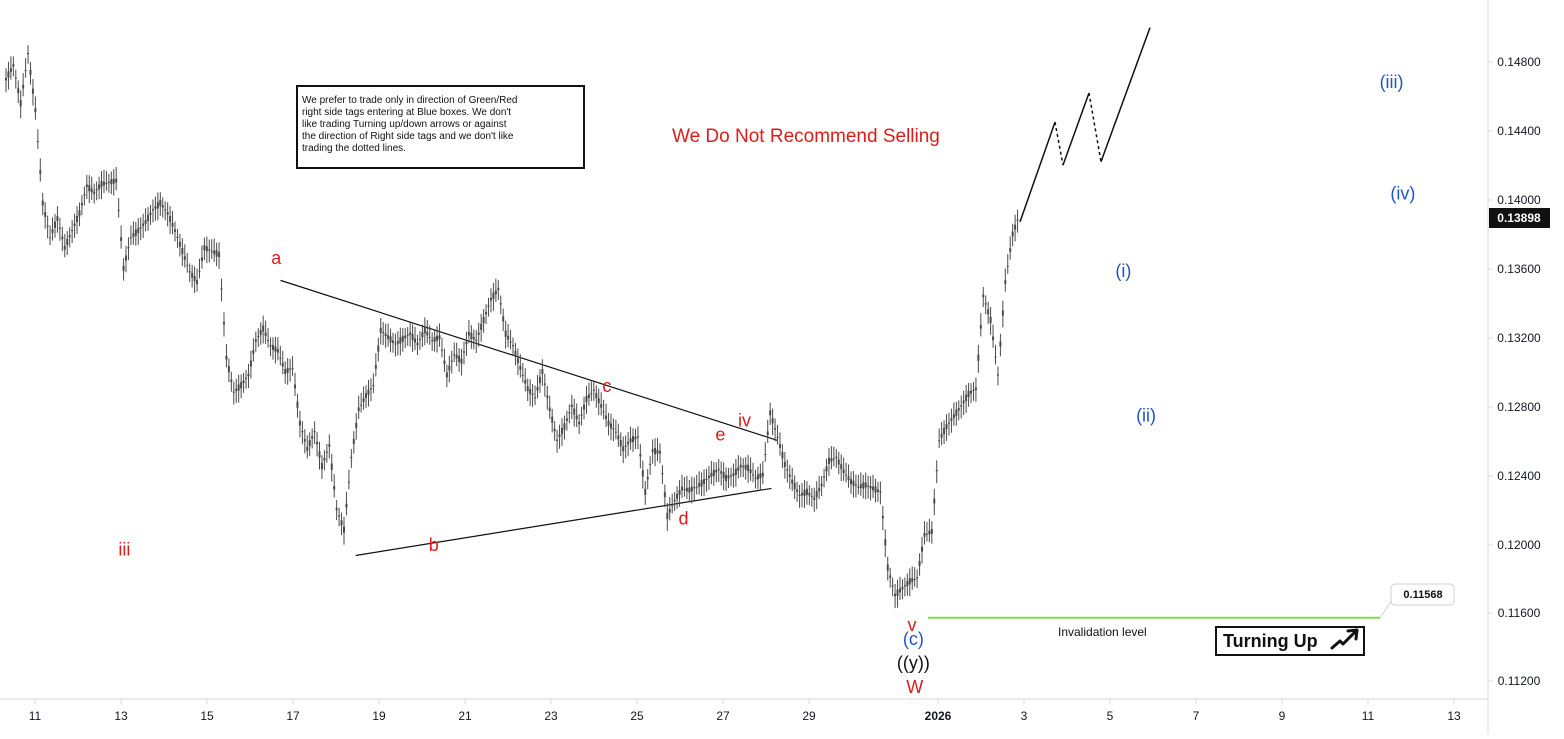 This screenshot has width=1564, height=739. What do you see at coordinates (1519, 62) in the screenshot?
I see `y-tick-label: 0.14800` at bounding box center [1519, 62].